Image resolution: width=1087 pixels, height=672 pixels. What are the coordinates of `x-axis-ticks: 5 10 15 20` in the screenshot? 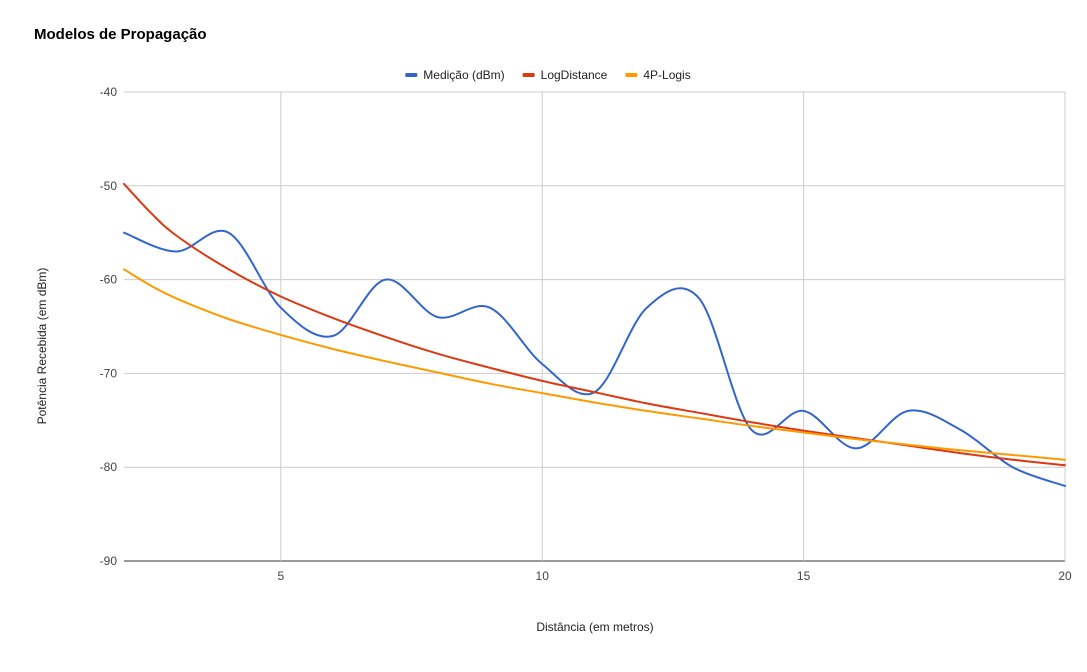 It's located at (674, 576).